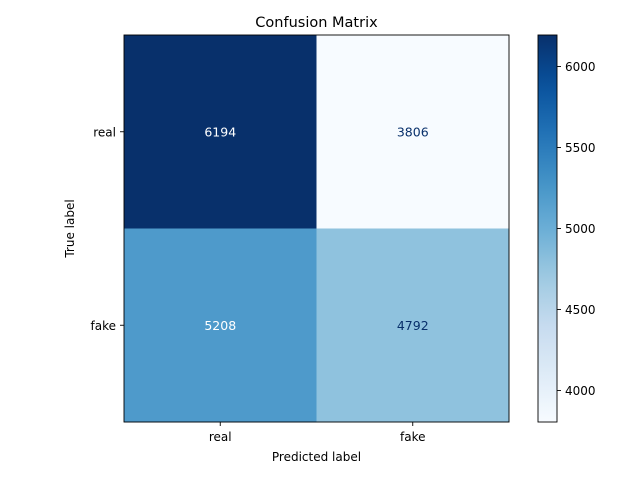 This screenshot has height=480, width=640. I want to click on x-axis-ticks: real fake, so click(317, 433).